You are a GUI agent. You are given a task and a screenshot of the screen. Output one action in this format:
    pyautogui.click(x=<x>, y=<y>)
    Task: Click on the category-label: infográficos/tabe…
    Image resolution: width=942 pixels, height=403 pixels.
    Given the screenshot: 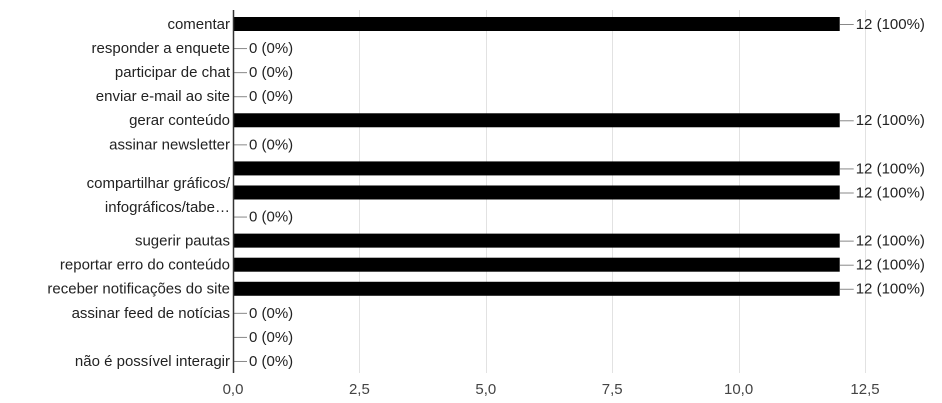 What is the action you would take?
    pyautogui.click(x=167, y=207)
    